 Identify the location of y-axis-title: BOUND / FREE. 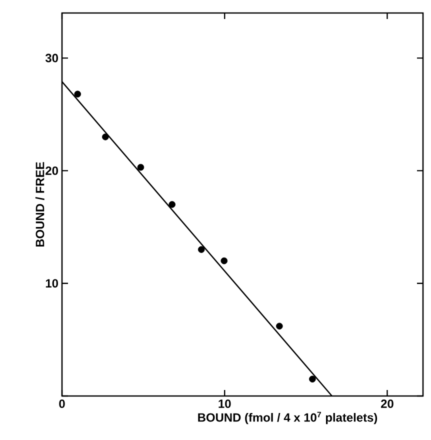
(39, 204).